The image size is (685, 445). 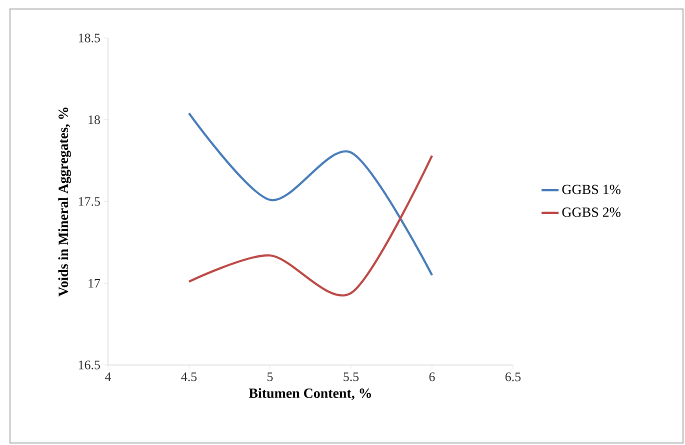 I want to click on y-axis-title: Voids in Mineral Aggregates, %, so click(x=64, y=202).